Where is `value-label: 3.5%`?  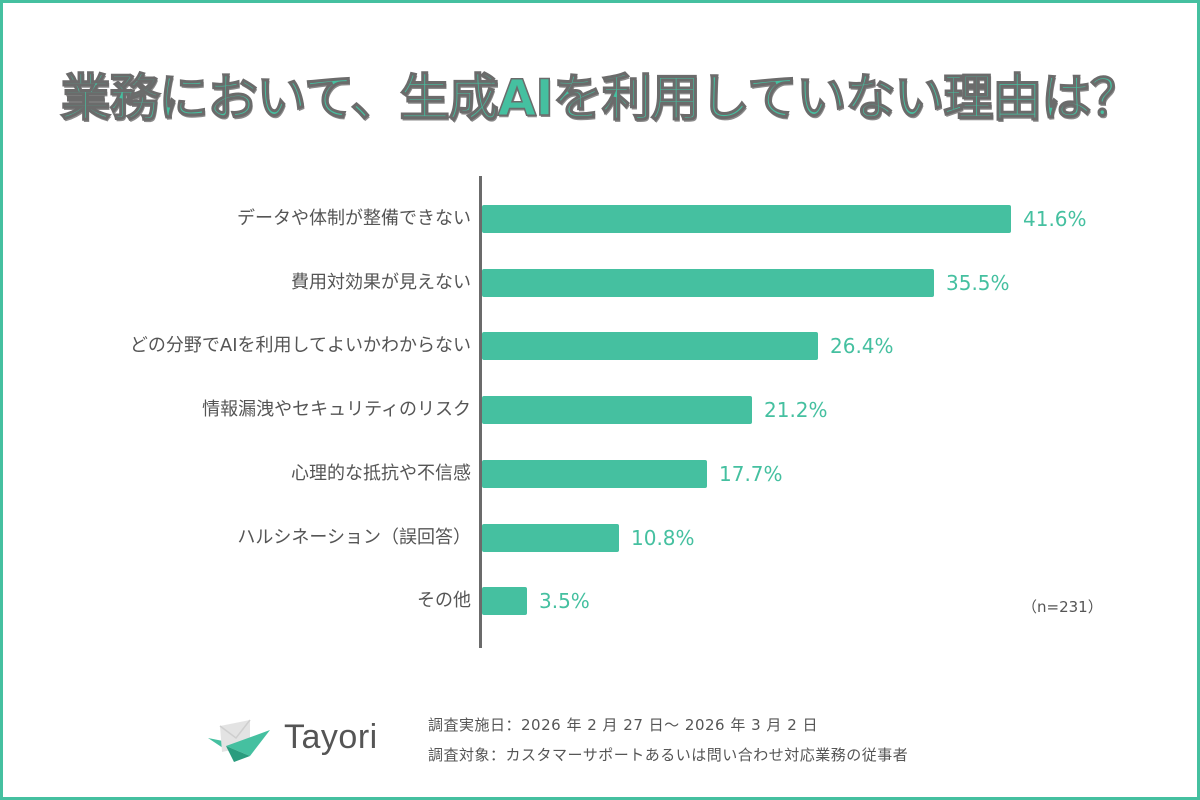
value-label: 3.5% is located at coordinates (564, 601).